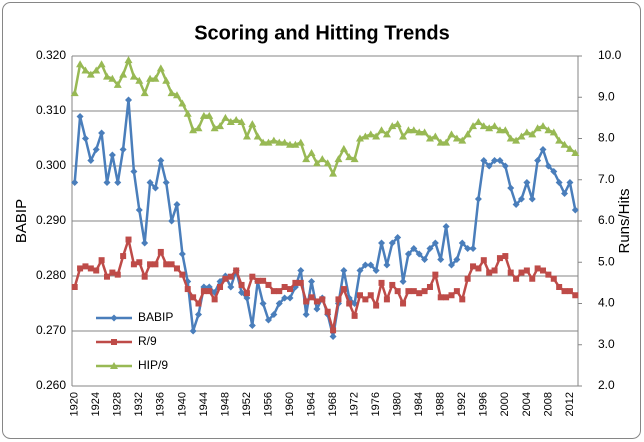 Image resolution: width=644 pixels, height=442 pixels. What do you see at coordinates (606, 220) in the screenshot?
I see `y2-tick-label: 6.0` at bounding box center [606, 220].